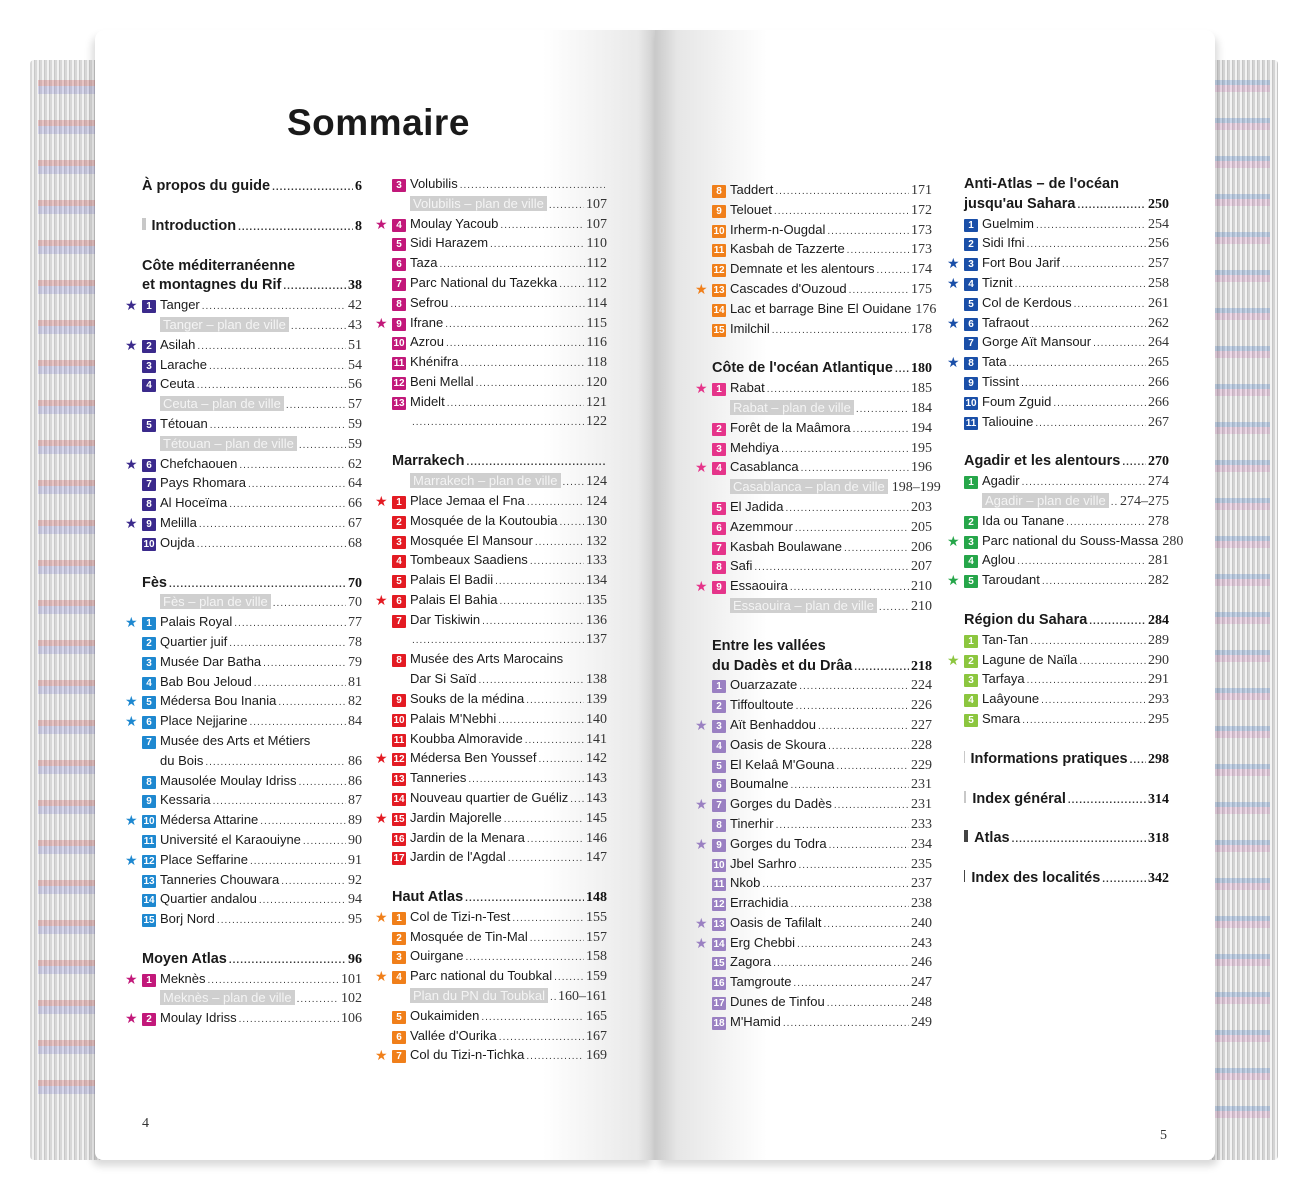 Image resolution: width=1300 pixels, height=1200 pixels. I want to click on toc-section-heading: Entre les vallées, so click(822, 648).